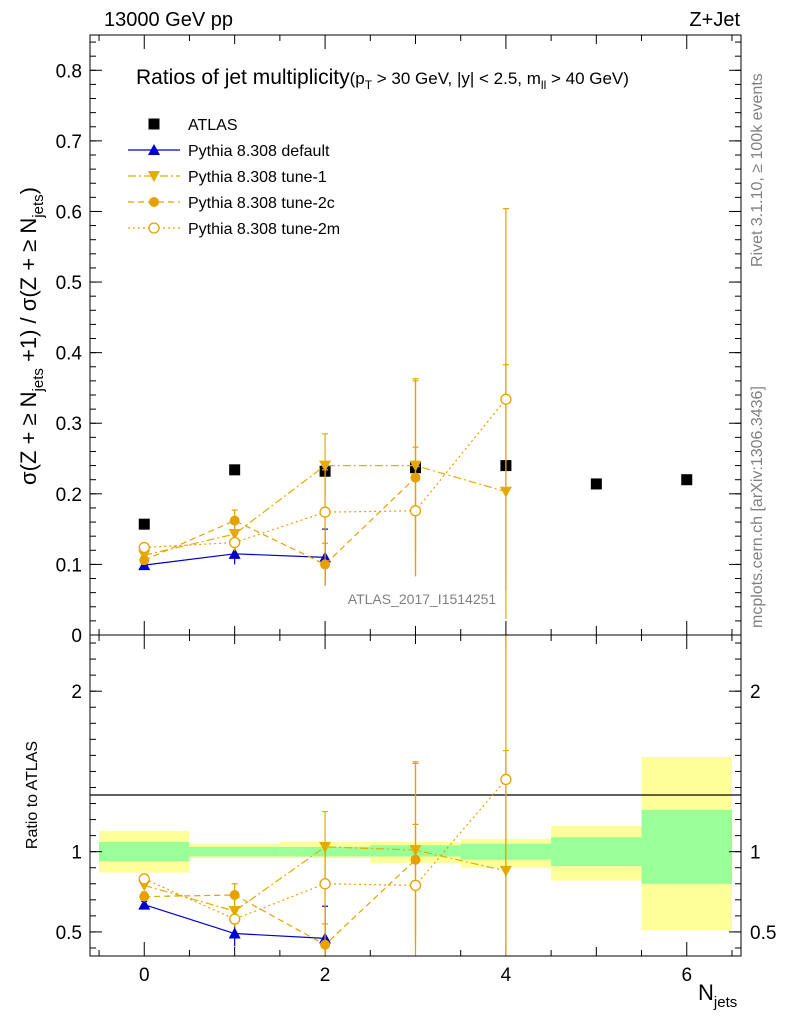 Image resolution: width=786 pixels, height=1024 pixels. Describe the element at coordinates (757, 507) in the screenshot. I see `mcplots-reference-label: mcplots.cern.ch [arXiv:1306.3436]` at that location.